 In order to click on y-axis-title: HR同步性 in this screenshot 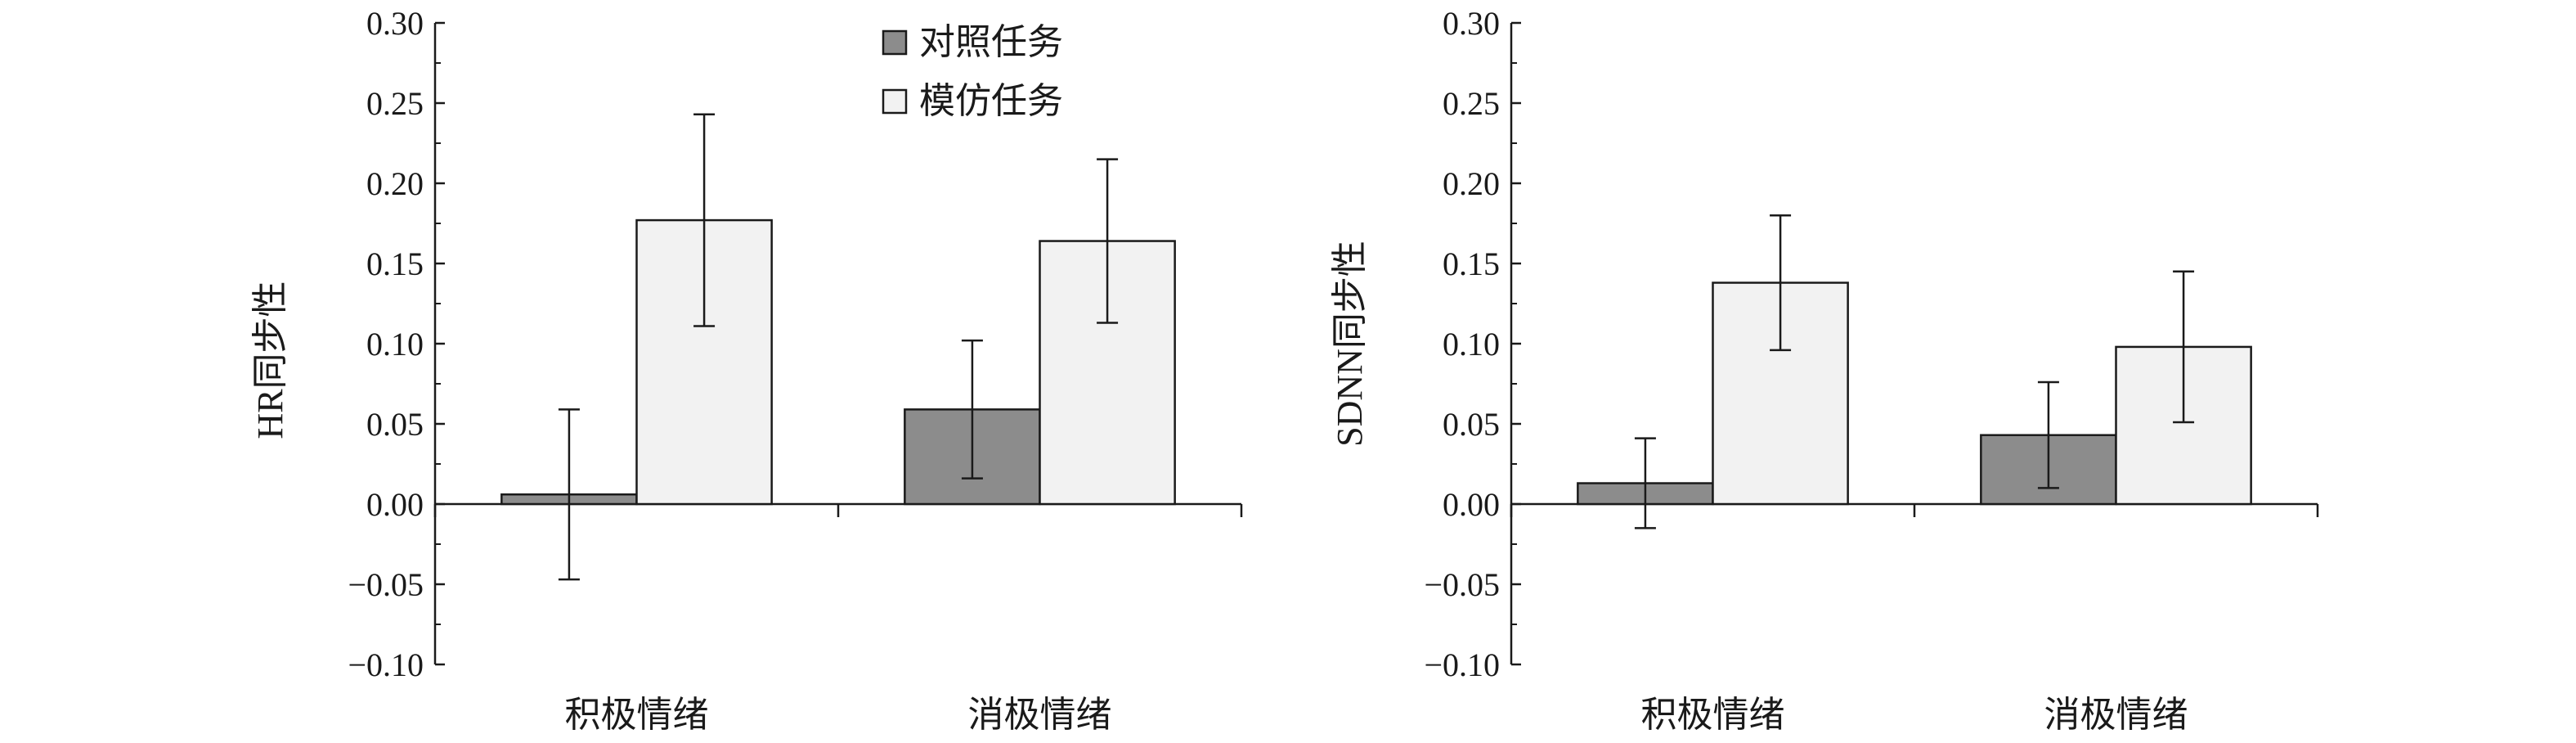, I will do `click(270, 360)`.